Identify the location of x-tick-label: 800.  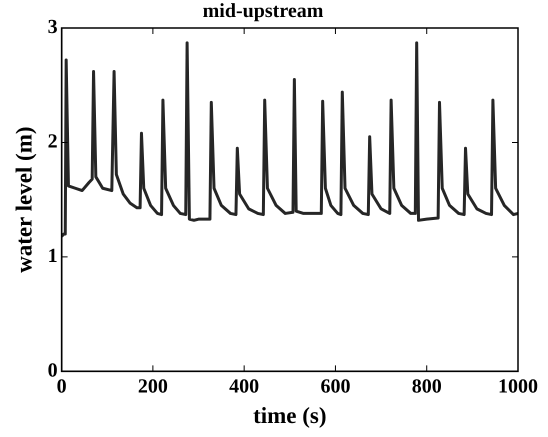
(427, 387).